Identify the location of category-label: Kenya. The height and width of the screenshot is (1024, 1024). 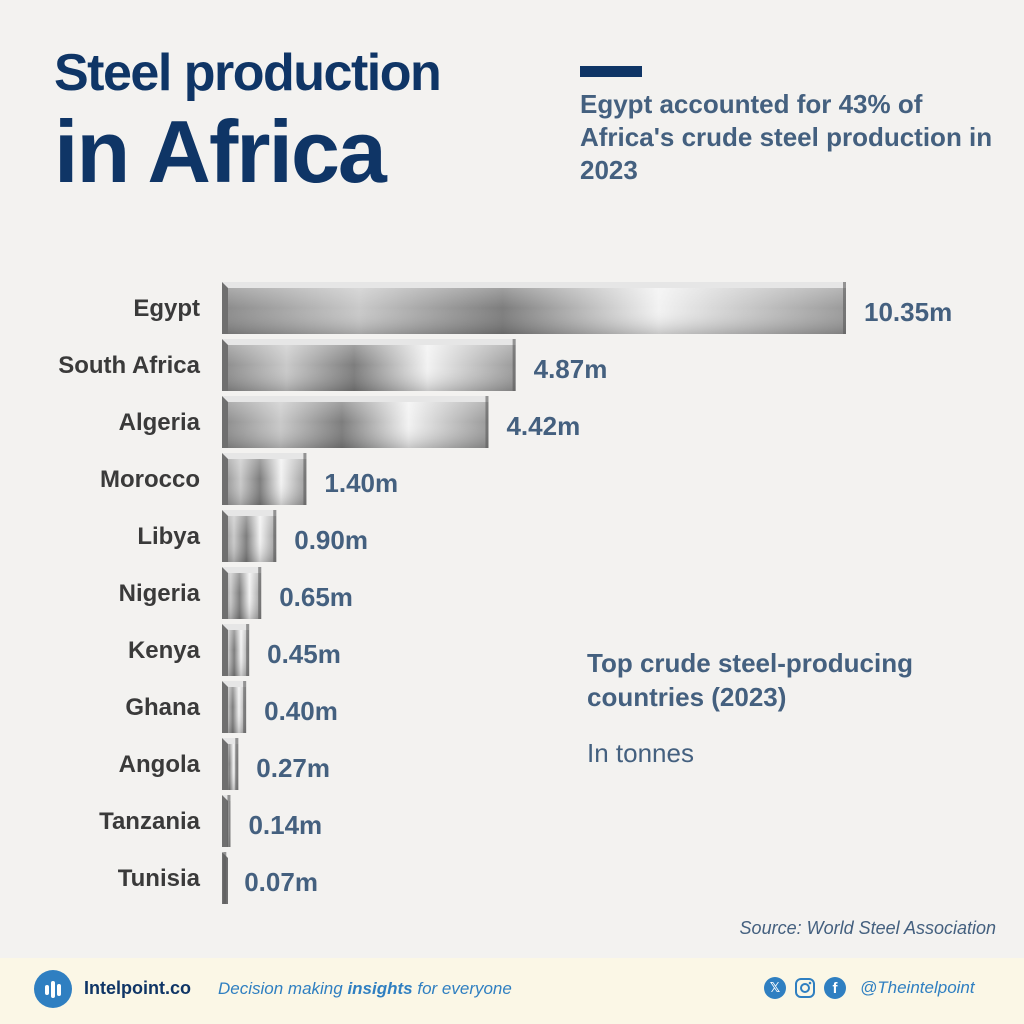
(164, 650).